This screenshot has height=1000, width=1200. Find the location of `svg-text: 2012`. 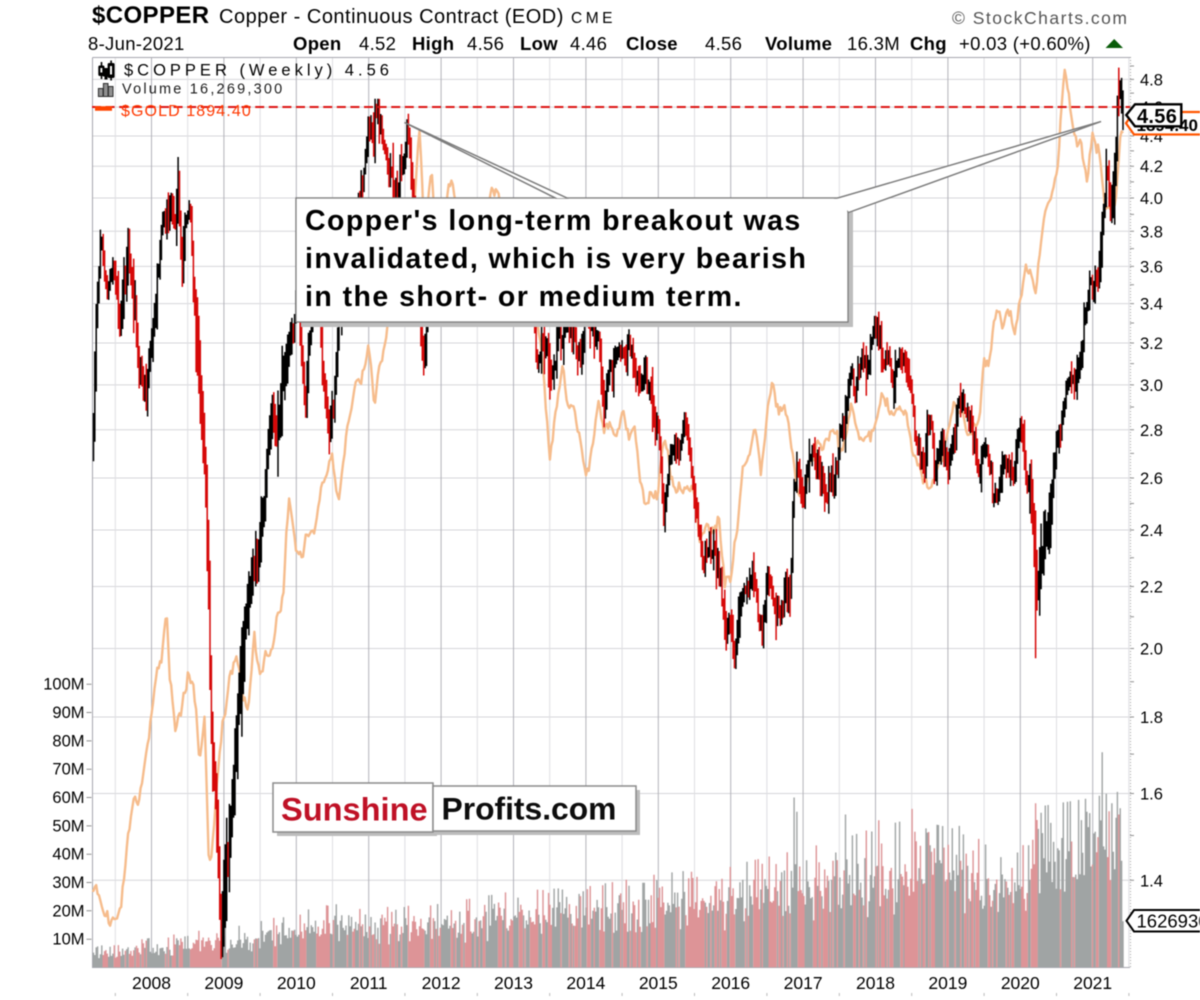

svg-text: 2012 is located at coordinates (441, 983).